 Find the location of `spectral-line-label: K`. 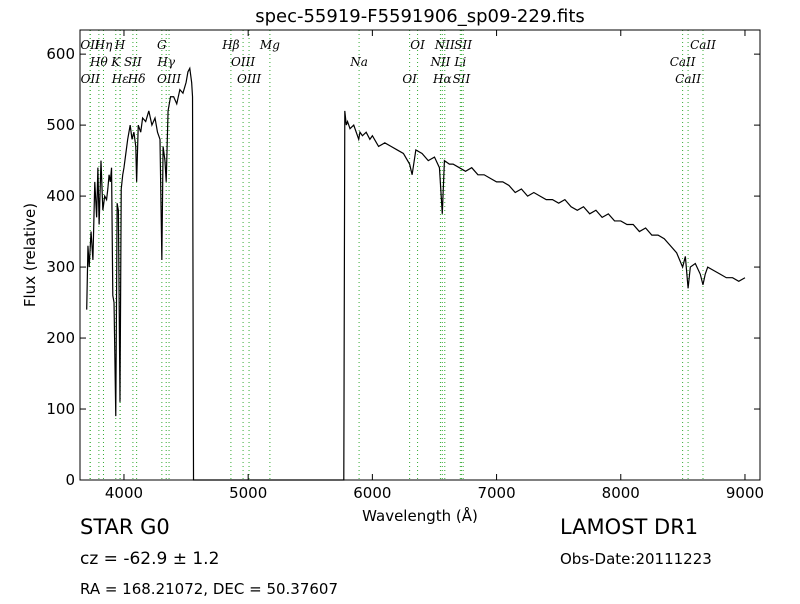

spectral-line-label: K is located at coordinates (115, 62).